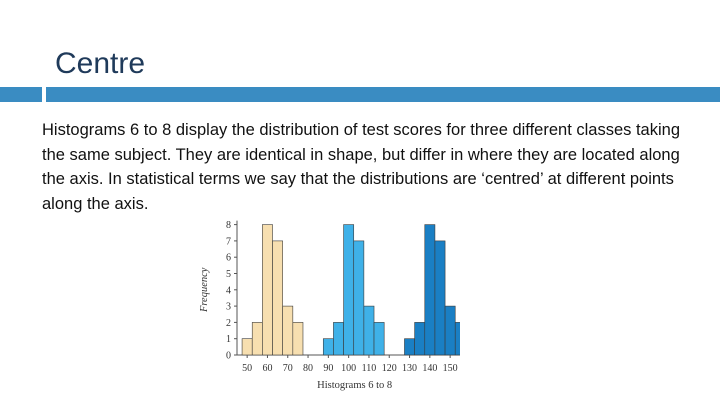 The image size is (720, 405). What do you see at coordinates (383, 94) in the screenshot?
I see `accent-bar-right` at bounding box center [383, 94].